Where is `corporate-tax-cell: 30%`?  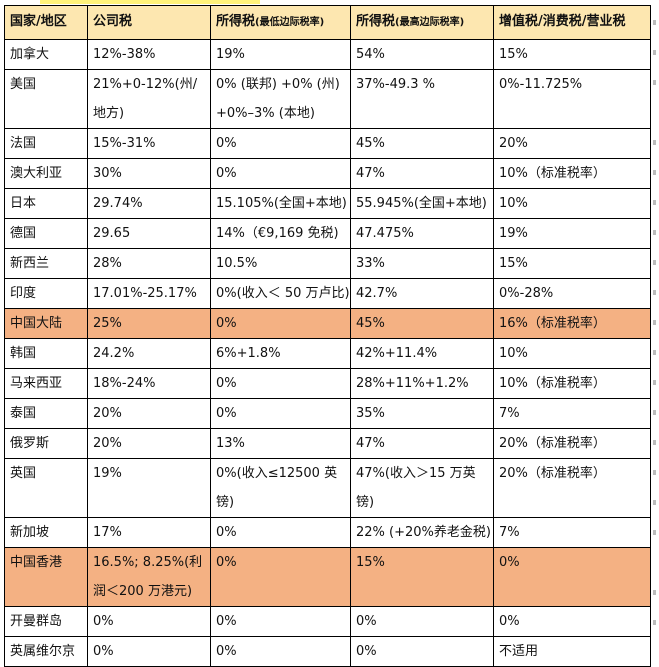
corporate-tax-cell: 30% is located at coordinates (149, 173).